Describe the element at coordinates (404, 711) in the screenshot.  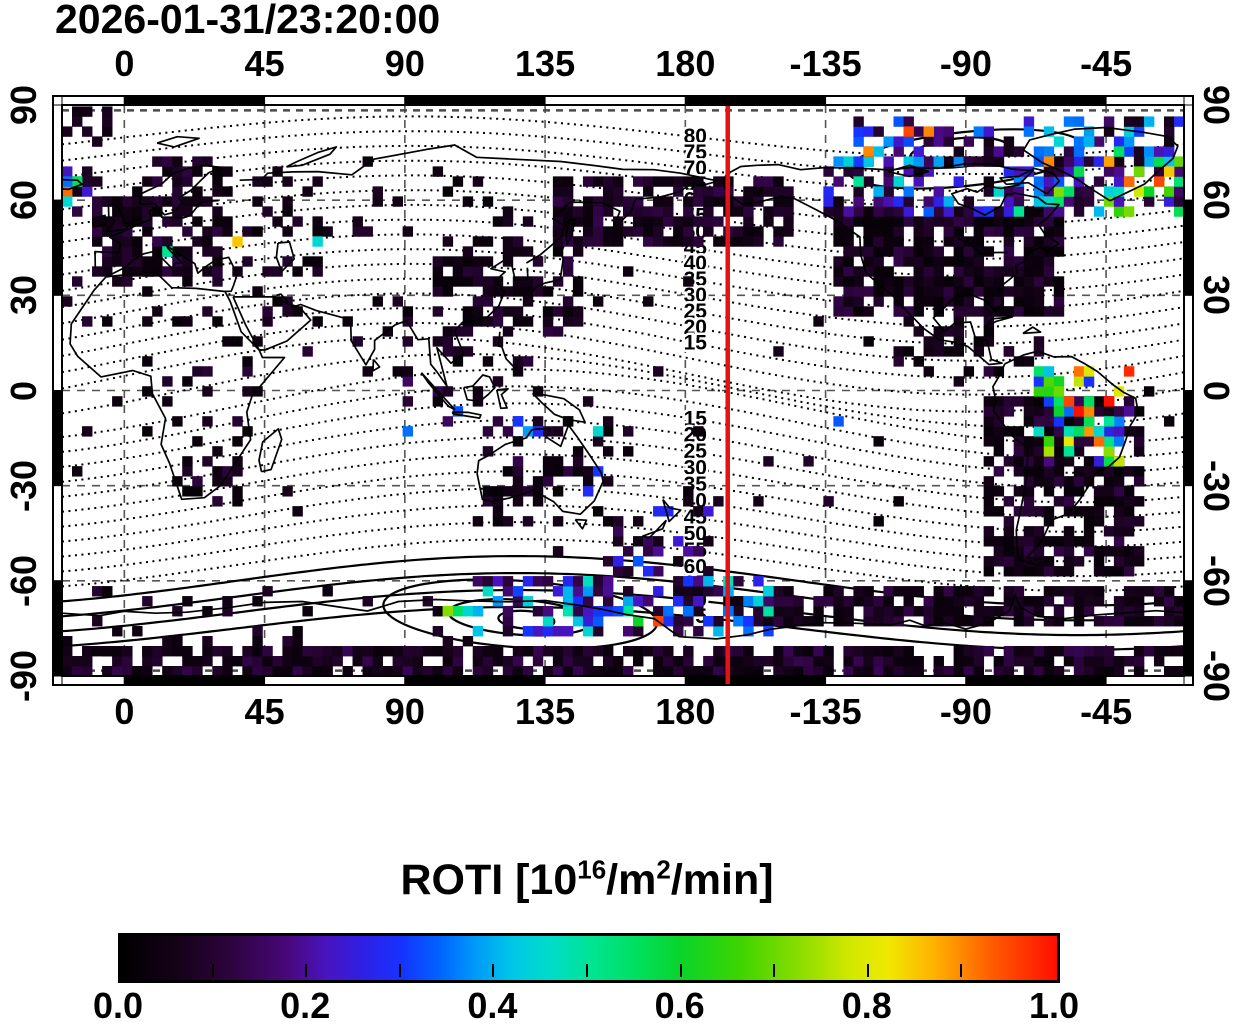
I see `bottom-axis-tick-label: 90` at that location.